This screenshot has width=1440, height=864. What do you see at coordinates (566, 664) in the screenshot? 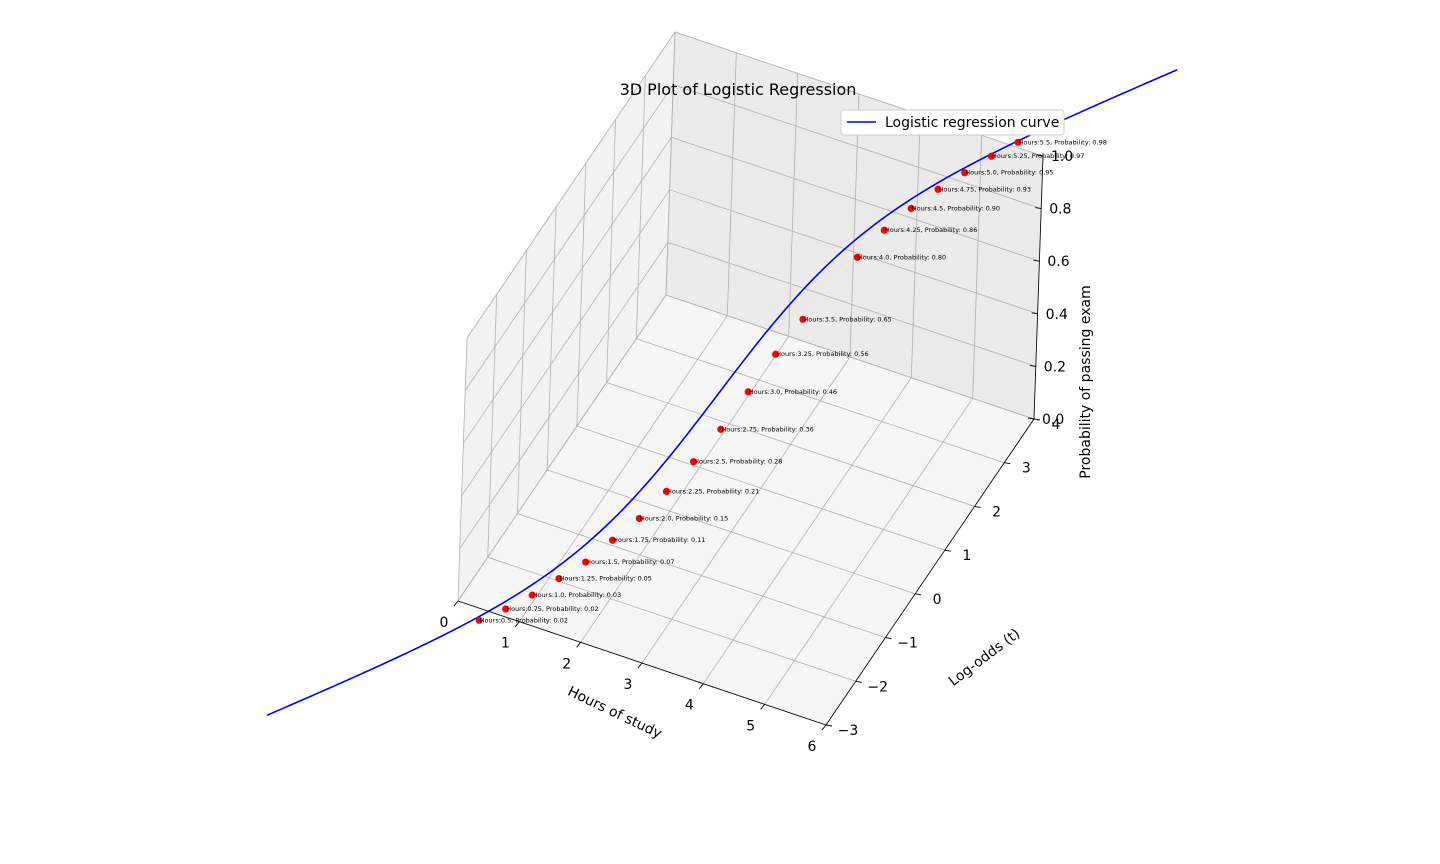
I see `x-tick-label: 2` at bounding box center [566, 664].